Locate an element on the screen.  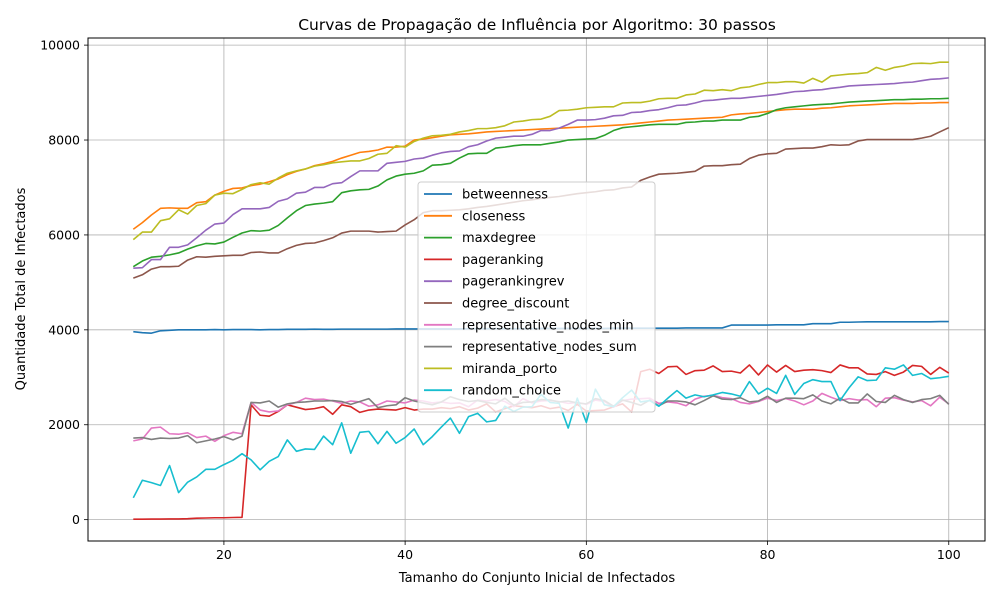
legend-label: miranda_porto is located at coordinates (509, 369).